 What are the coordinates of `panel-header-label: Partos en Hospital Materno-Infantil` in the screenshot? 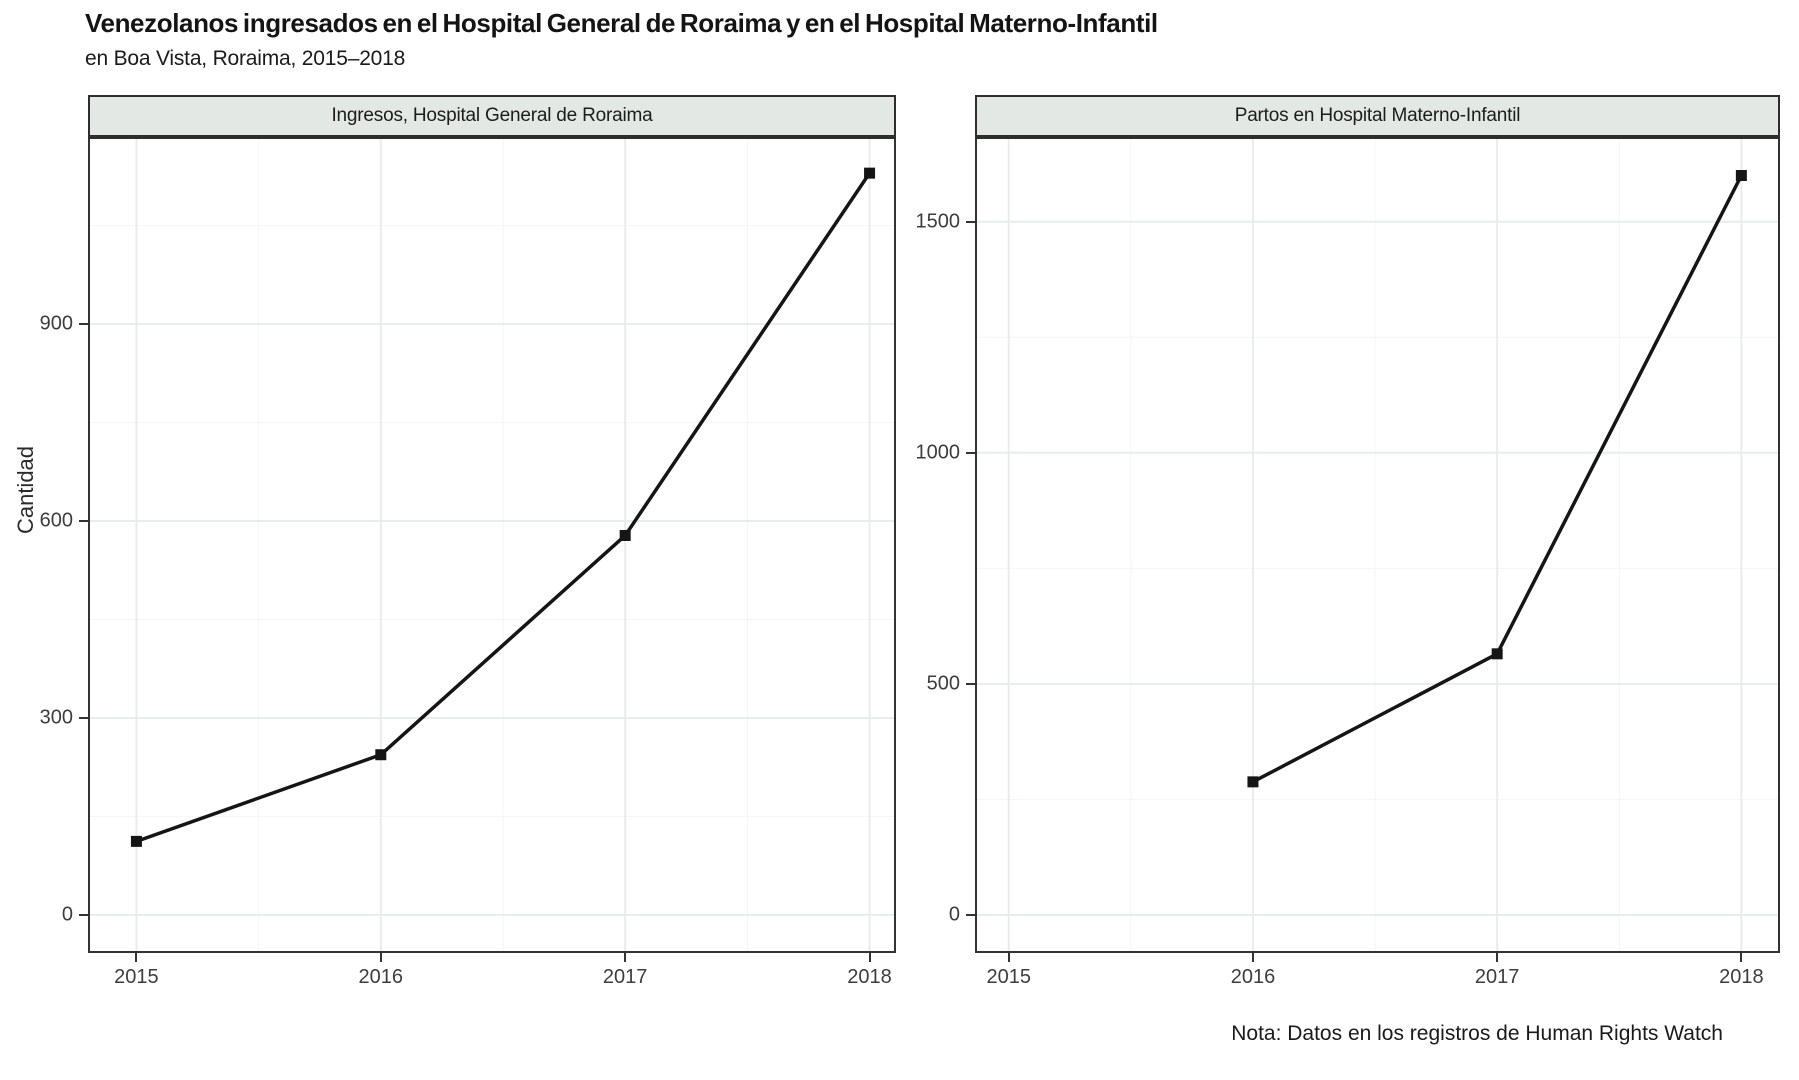 It's located at (1377, 115).